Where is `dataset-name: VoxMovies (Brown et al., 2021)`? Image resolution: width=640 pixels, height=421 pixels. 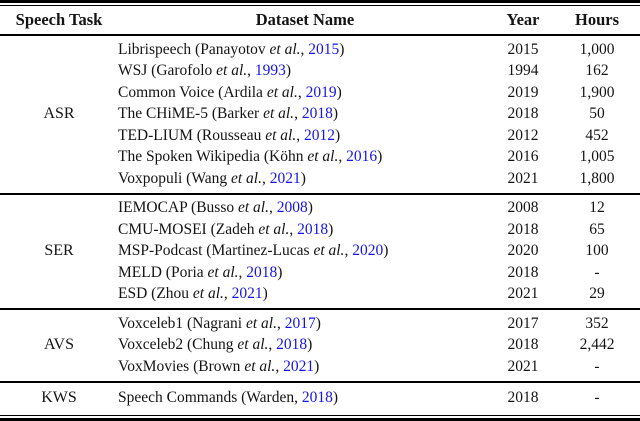
dataset-name: VoxMovies (Brown et al., 2021) is located at coordinates (305, 367).